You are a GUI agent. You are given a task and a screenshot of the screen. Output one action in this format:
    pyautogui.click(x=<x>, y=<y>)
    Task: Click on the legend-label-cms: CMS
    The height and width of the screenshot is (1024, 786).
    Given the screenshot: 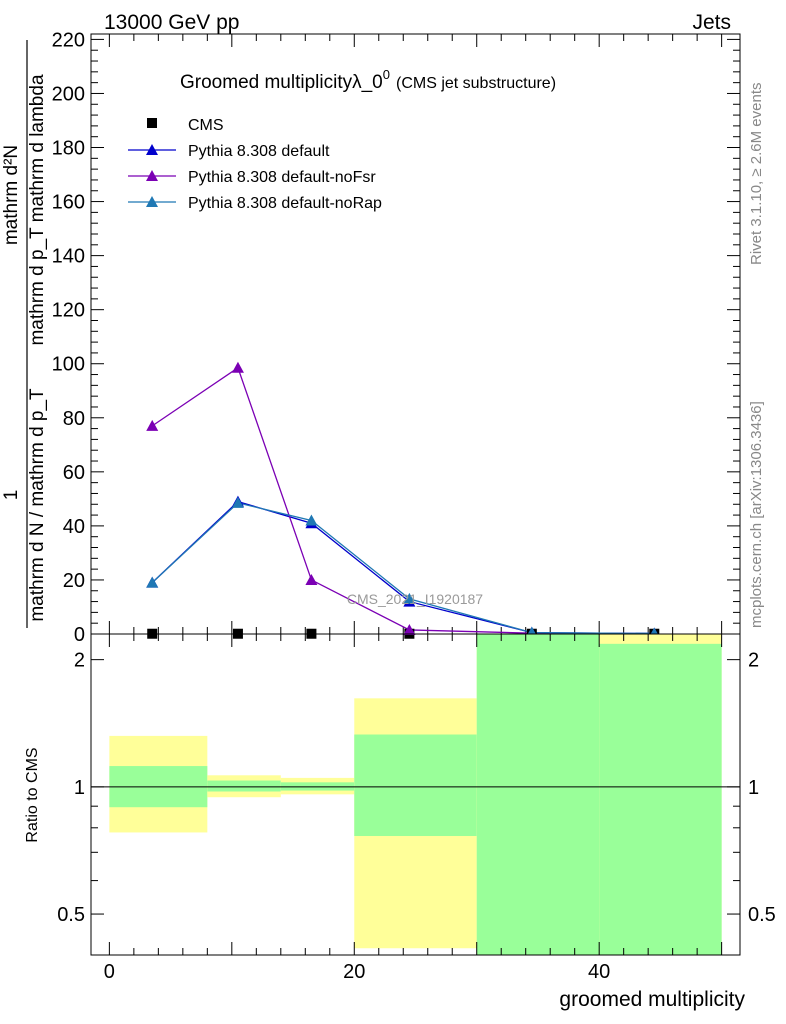 What is the action you would take?
    pyautogui.click(x=206, y=125)
    